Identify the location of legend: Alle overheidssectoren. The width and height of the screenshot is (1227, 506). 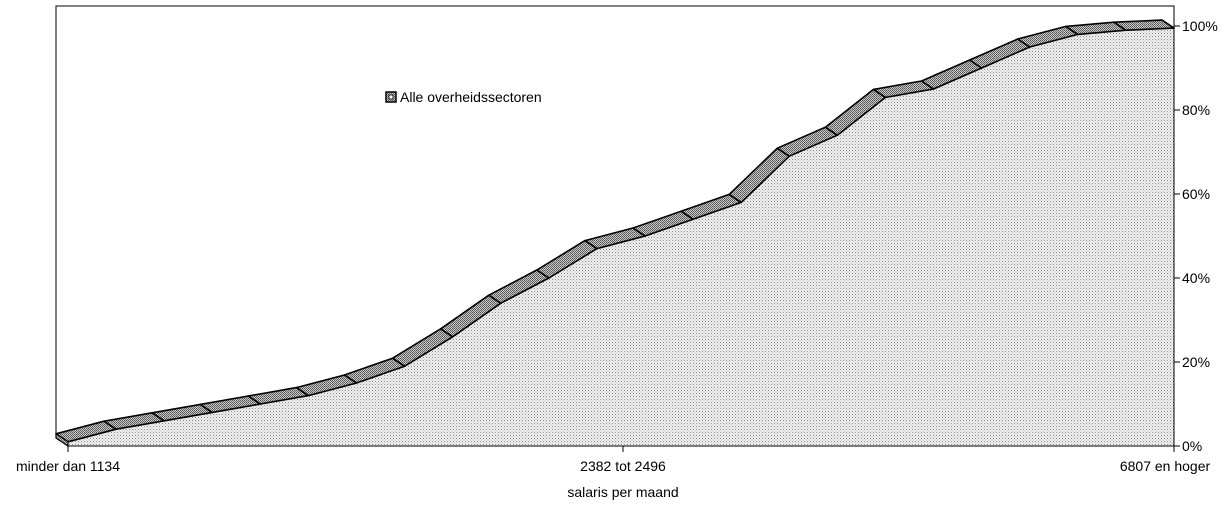
(463, 97).